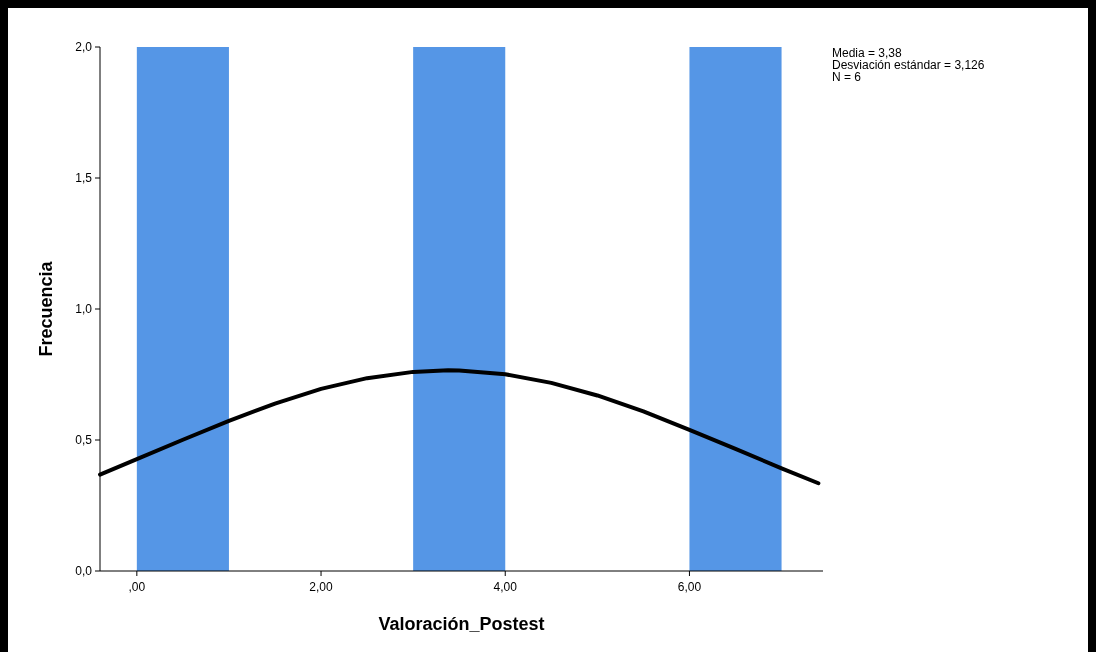  What do you see at coordinates (84, 47) in the screenshot?
I see `y-tick-label: 2,0` at bounding box center [84, 47].